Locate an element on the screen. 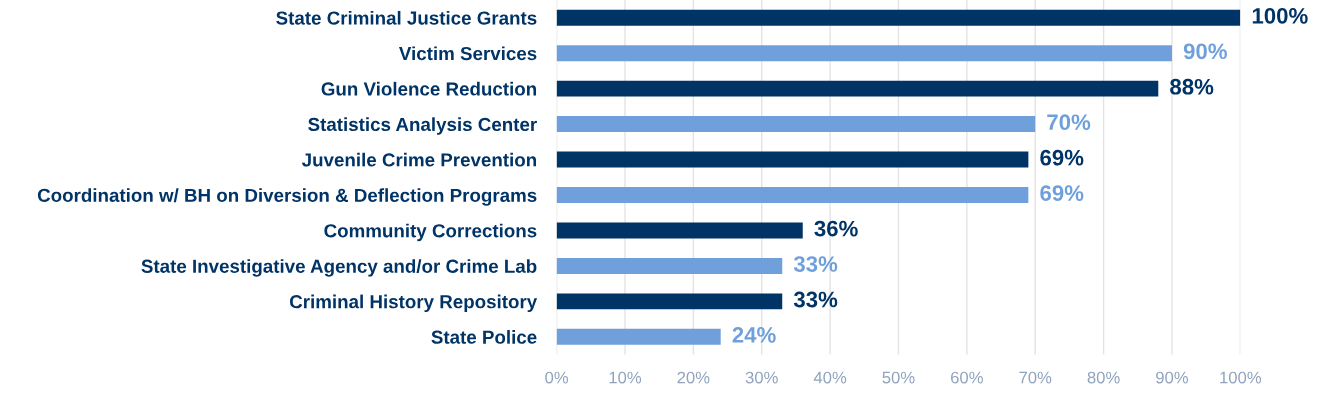 Image resolution: width=1338 pixels, height=402 pixels. x-tick-label: 90% is located at coordinates (1172, 377).